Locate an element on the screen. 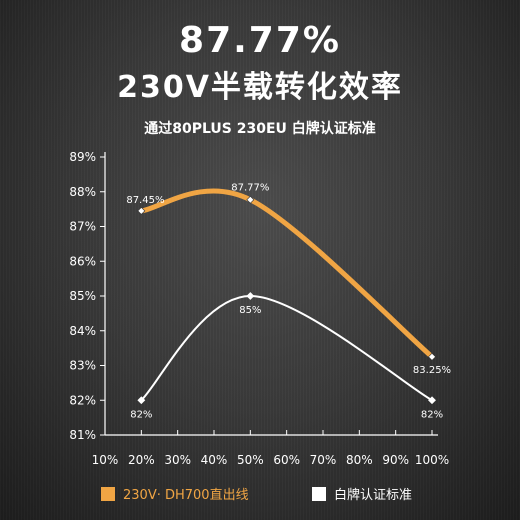 The height and width of the screenshot is (520, 520). legend-item-standard: 白牌认证标准 is located at coordinates (362, 493).